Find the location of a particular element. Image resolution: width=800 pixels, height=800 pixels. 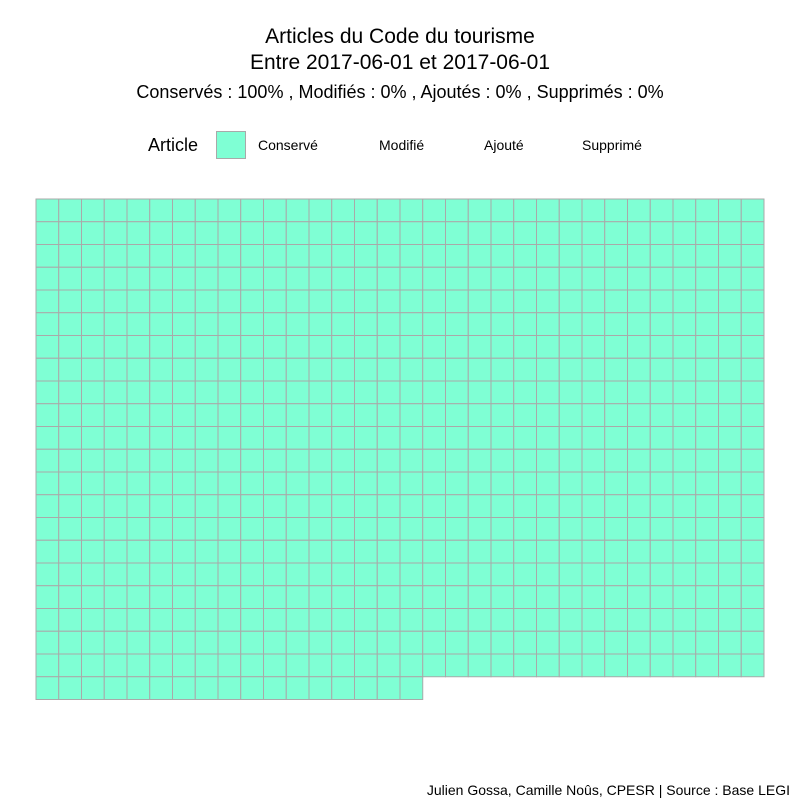

legend-label-ajoute: Ajouté is located at coordinates (504, 145).